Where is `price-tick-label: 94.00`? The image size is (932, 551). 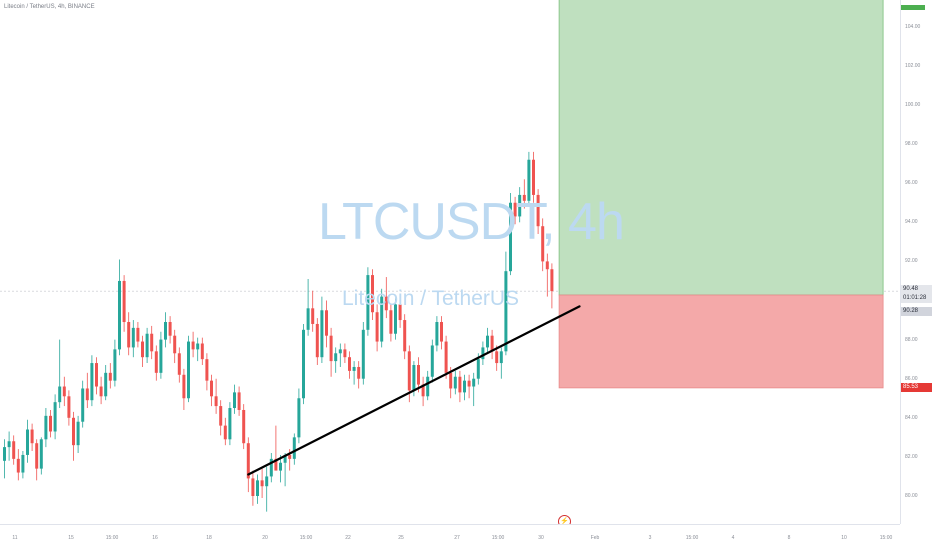
price-tick-label: 94.00 is located at coordinates (911, 222).